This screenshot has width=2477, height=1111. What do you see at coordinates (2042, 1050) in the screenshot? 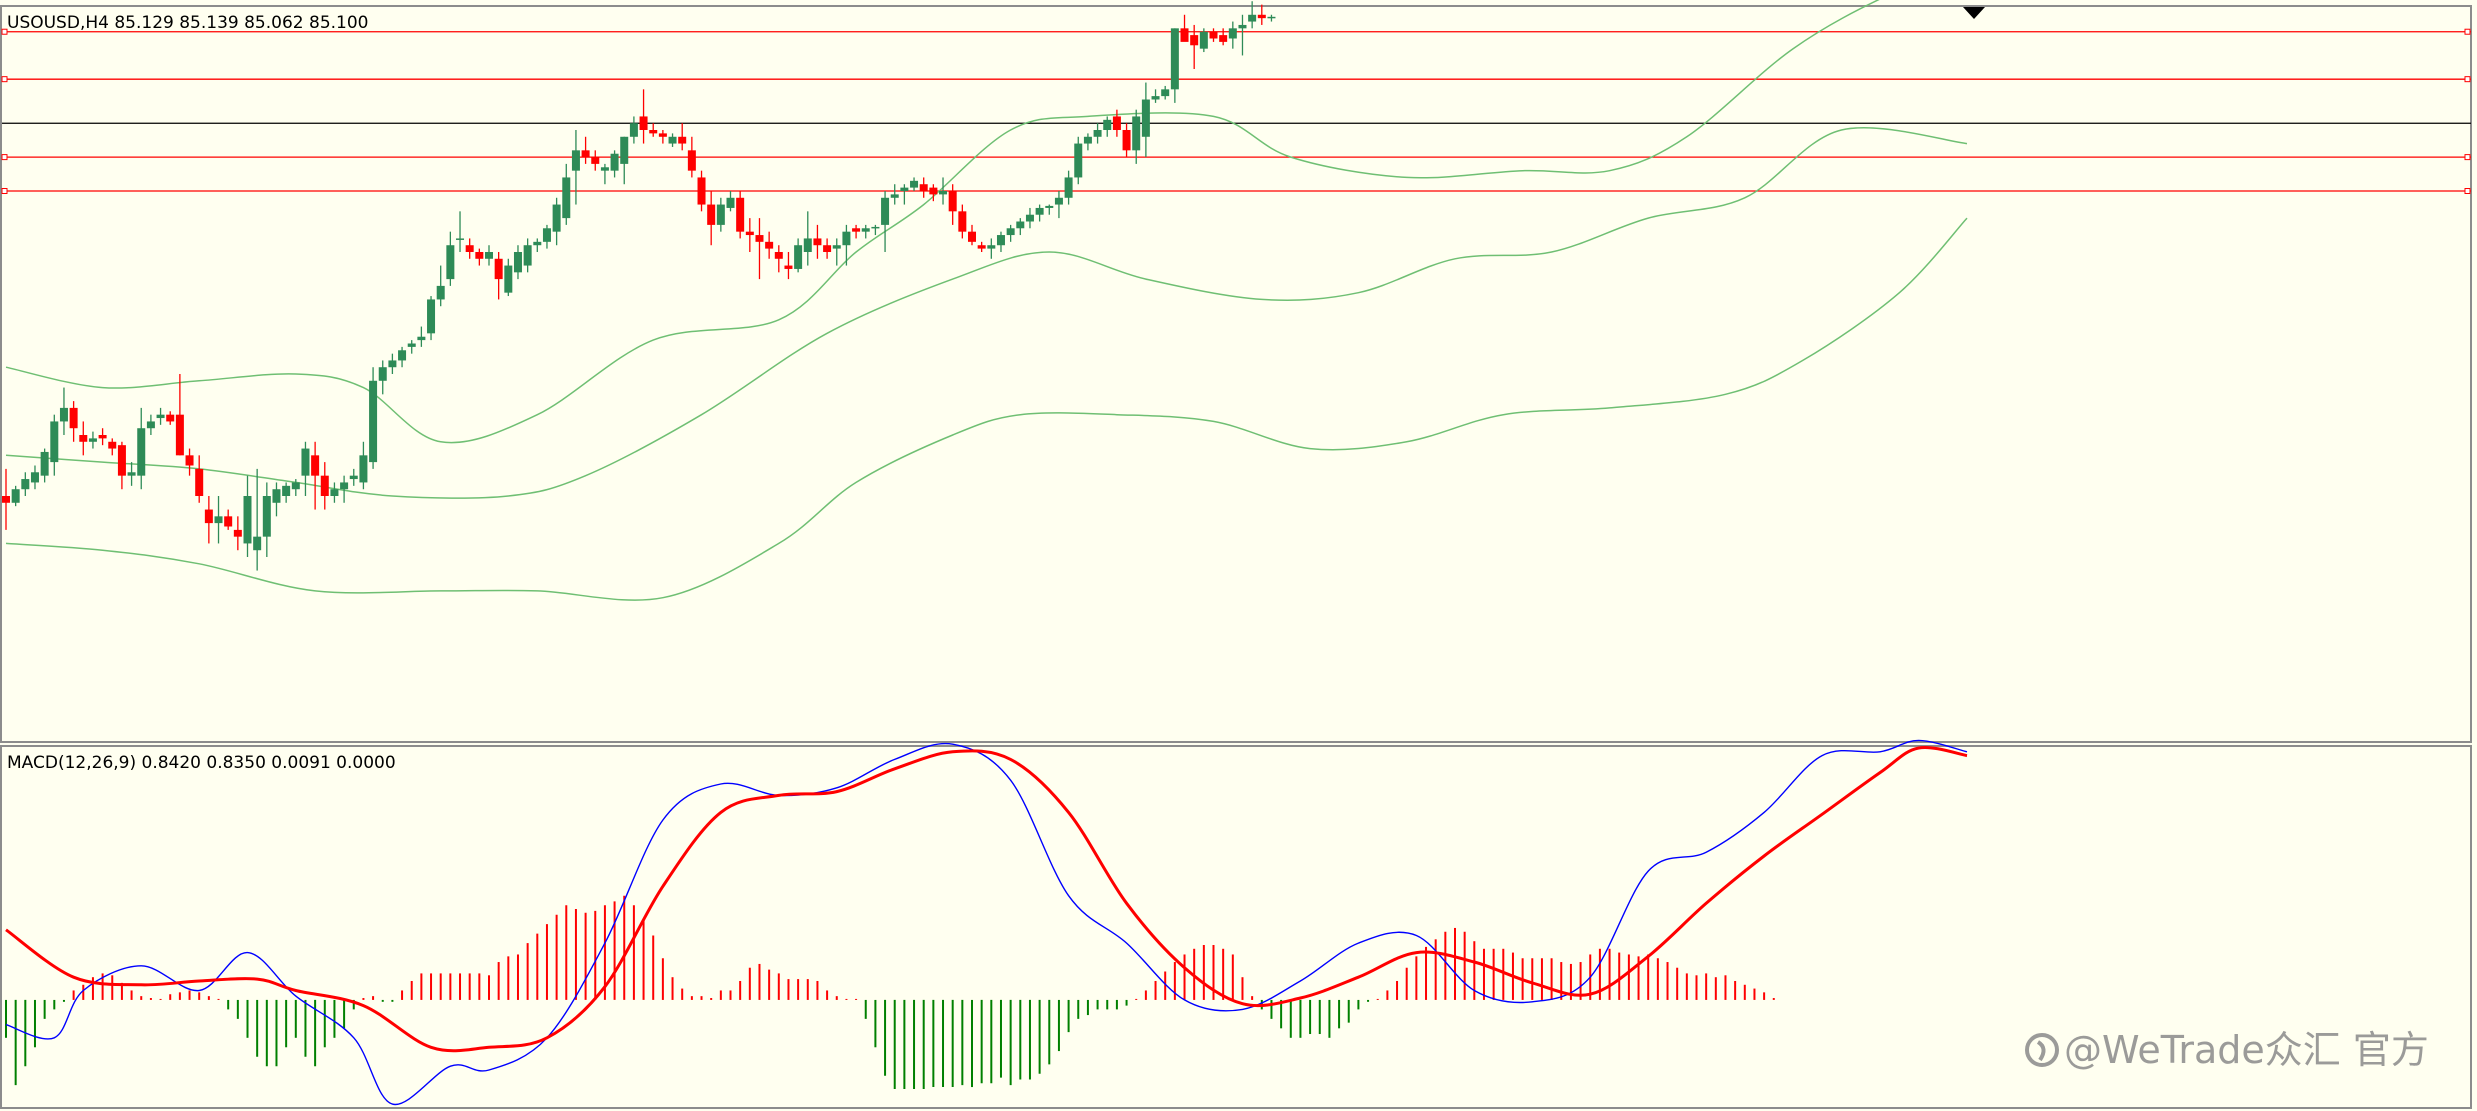
I see `wetrade-logo-icon` at bounding box center [2042, 1050].